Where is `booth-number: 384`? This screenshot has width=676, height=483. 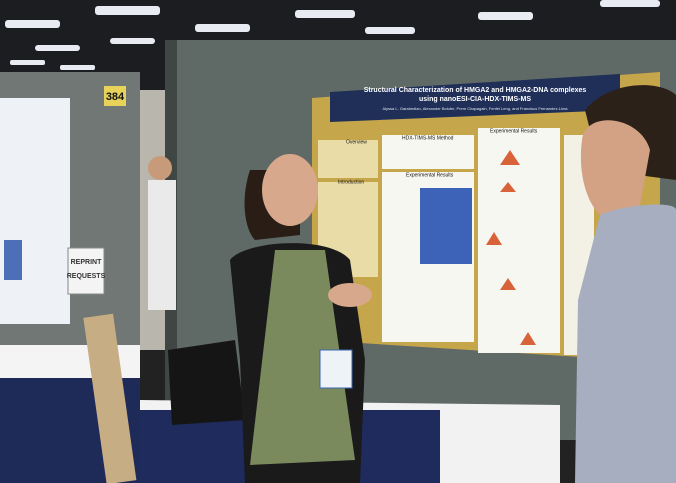
booth-number: 384 is located at coordinates (115, 97).